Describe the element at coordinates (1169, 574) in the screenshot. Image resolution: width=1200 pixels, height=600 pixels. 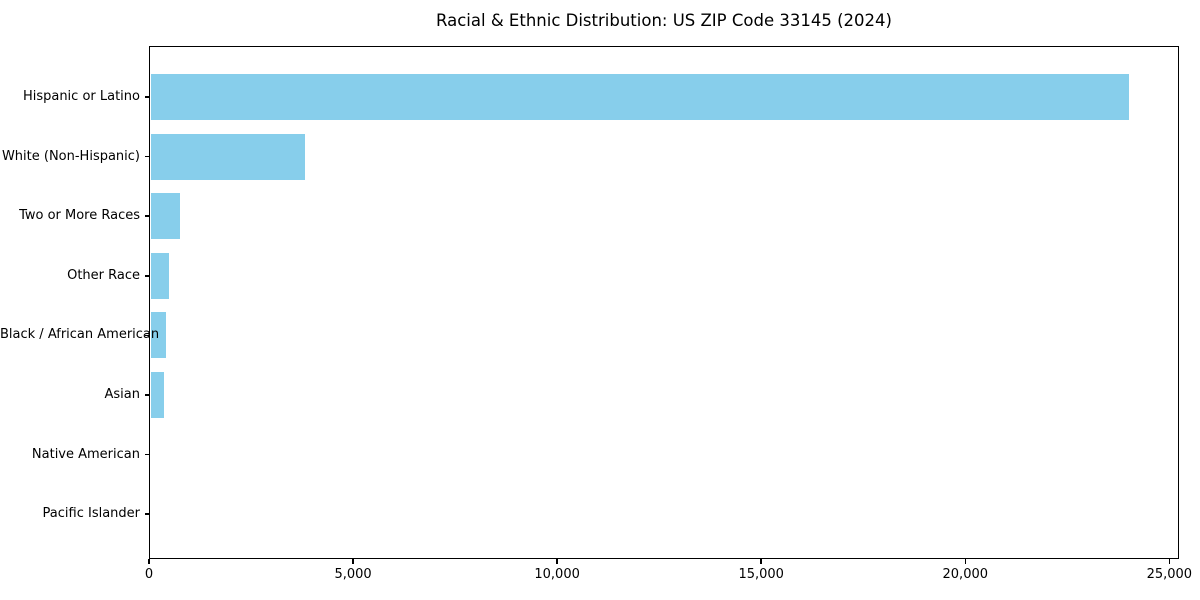
I see `x-tick-label: 25,000` at that location.